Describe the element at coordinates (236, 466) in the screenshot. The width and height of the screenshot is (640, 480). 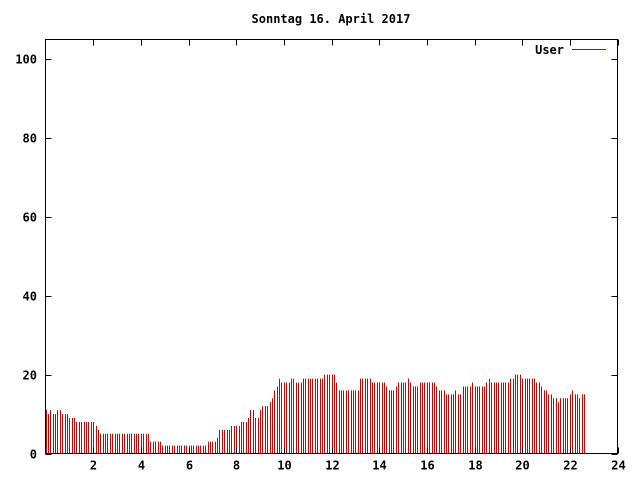
I see `x-tick-label: 8` at that location.